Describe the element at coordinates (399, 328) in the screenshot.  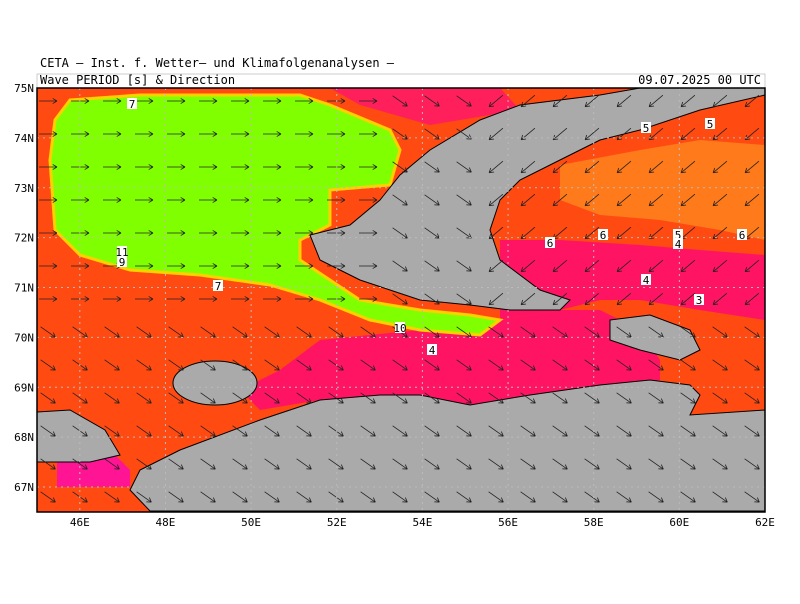
I see `contour-label: 10` at that location.